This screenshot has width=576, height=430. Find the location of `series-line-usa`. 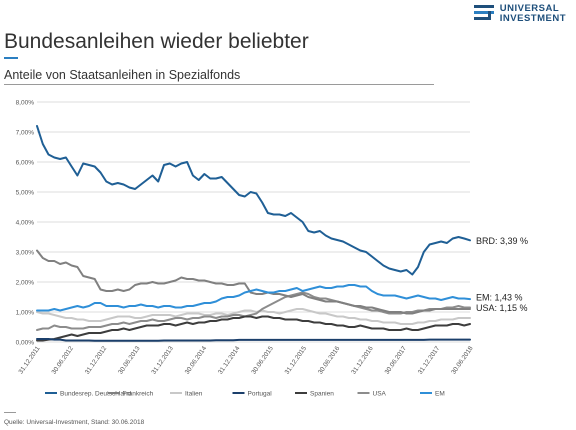

series-line-usa is located at coordinates (253, 311).